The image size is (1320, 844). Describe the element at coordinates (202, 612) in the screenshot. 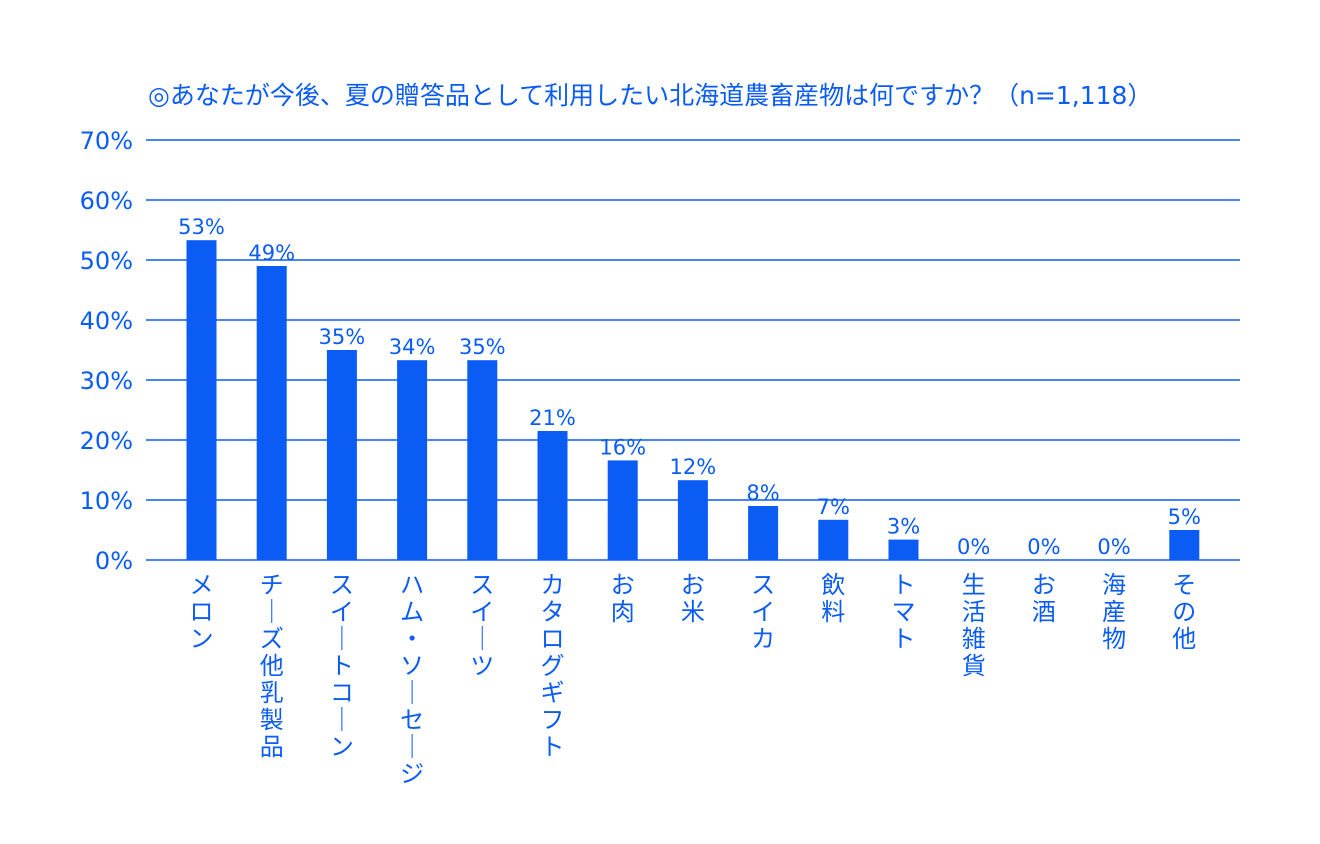

I see `category-label: メロン` at that location.